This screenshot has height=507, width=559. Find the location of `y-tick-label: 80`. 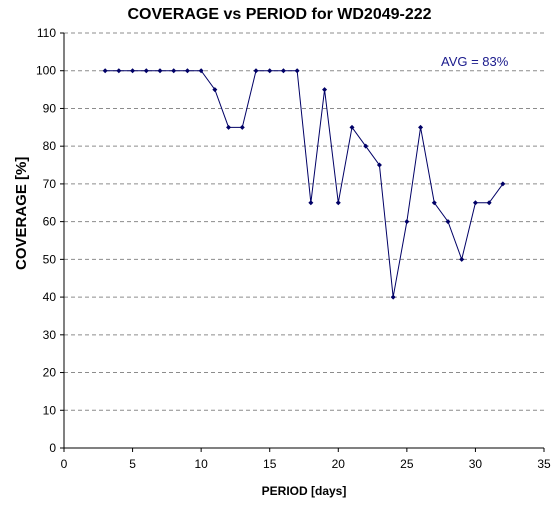

y-tick-label: 80 is located at coordinates (50, 146).